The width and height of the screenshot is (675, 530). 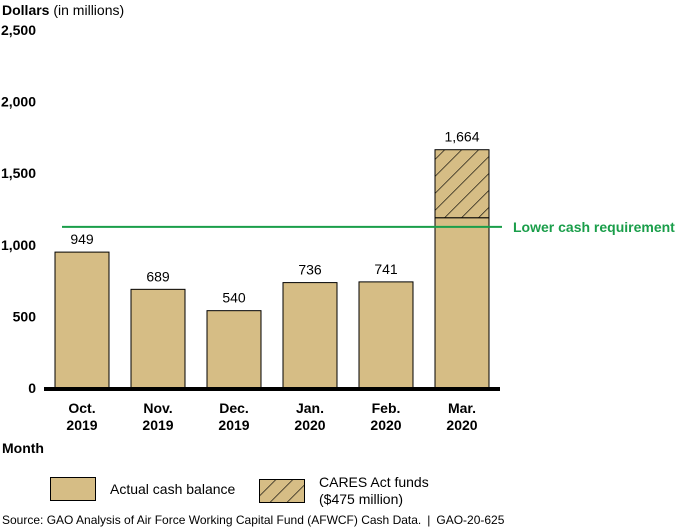 What do you see at coordinates (470, 520) in the screenshot?
I see `report-number: GAO-20-625` at bounding box center [470, 520].